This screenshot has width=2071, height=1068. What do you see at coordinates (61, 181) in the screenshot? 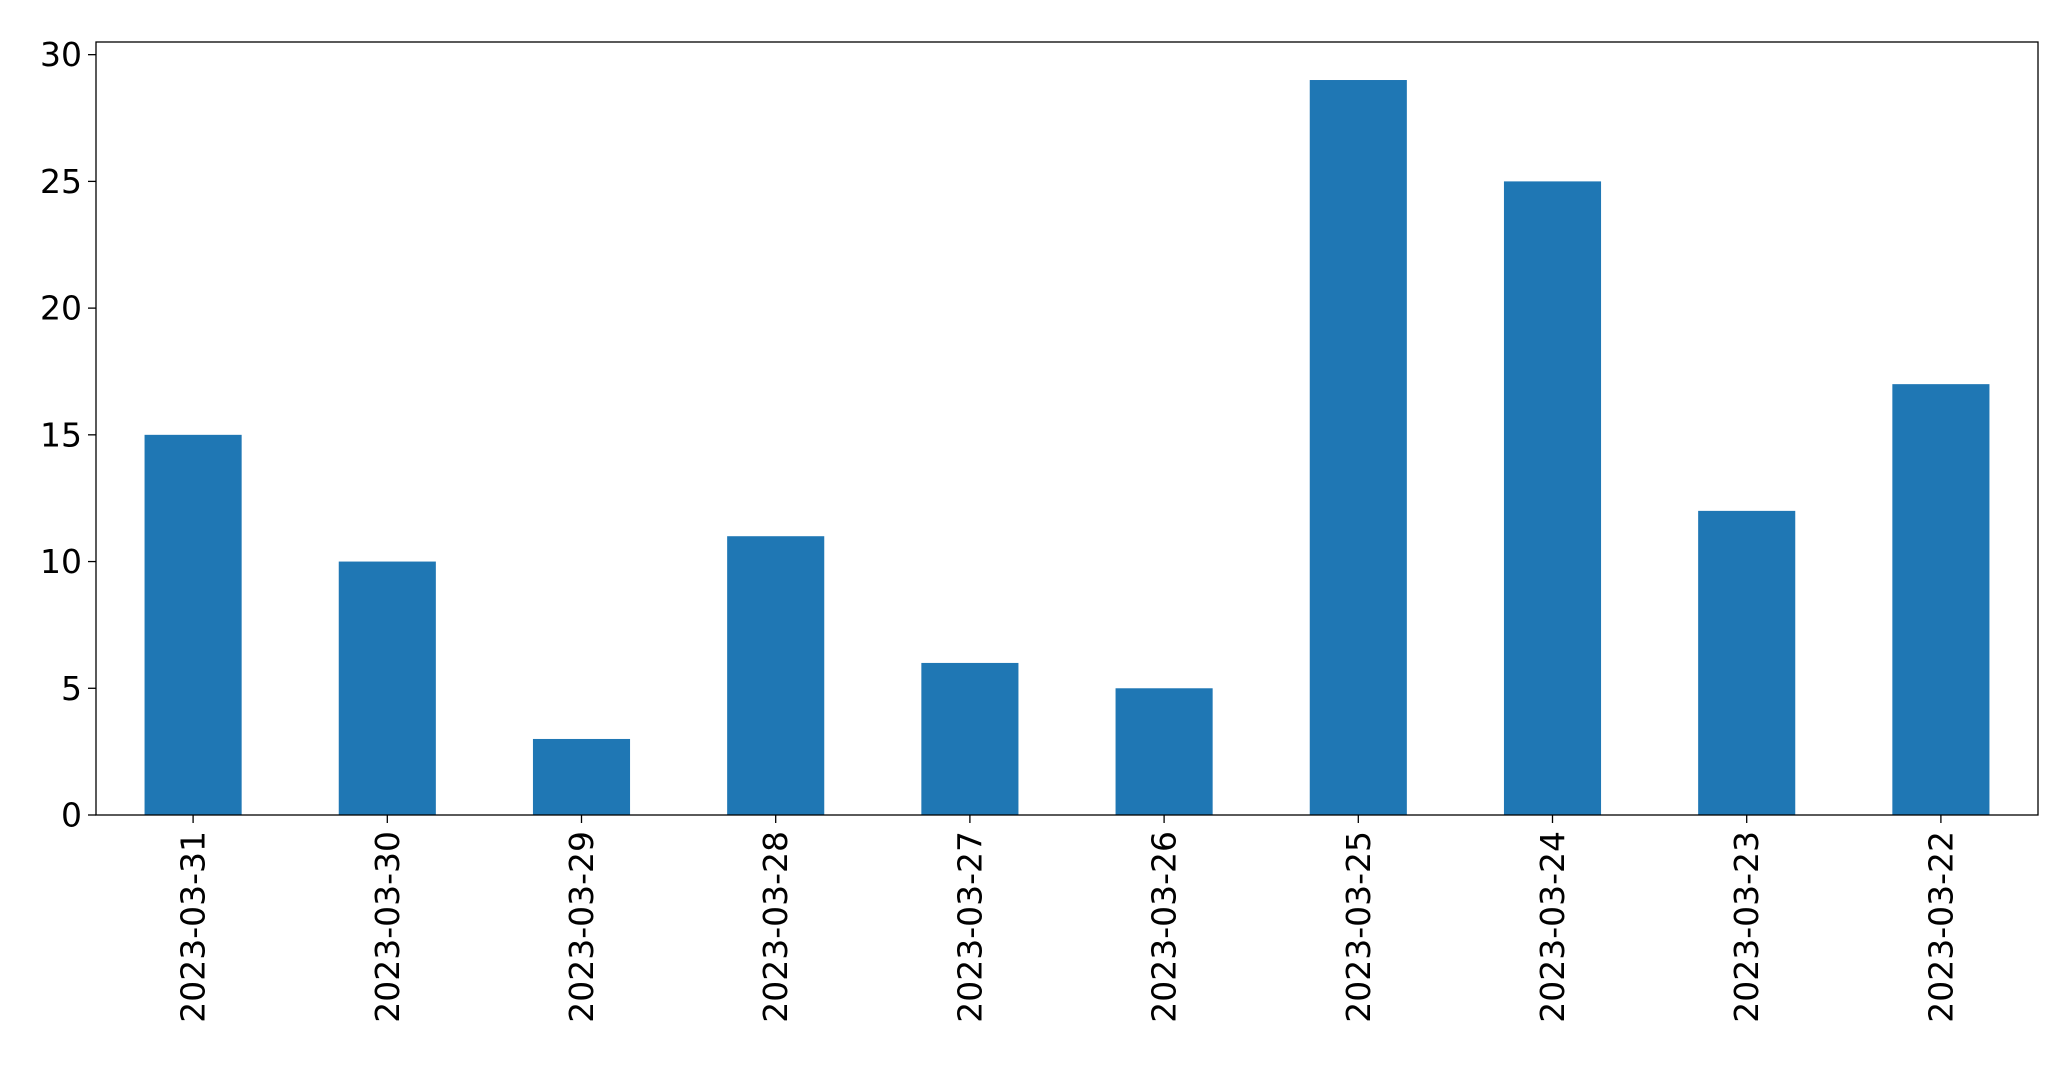
I see `y-tick-label: 25` at bounding box center [61, 181].